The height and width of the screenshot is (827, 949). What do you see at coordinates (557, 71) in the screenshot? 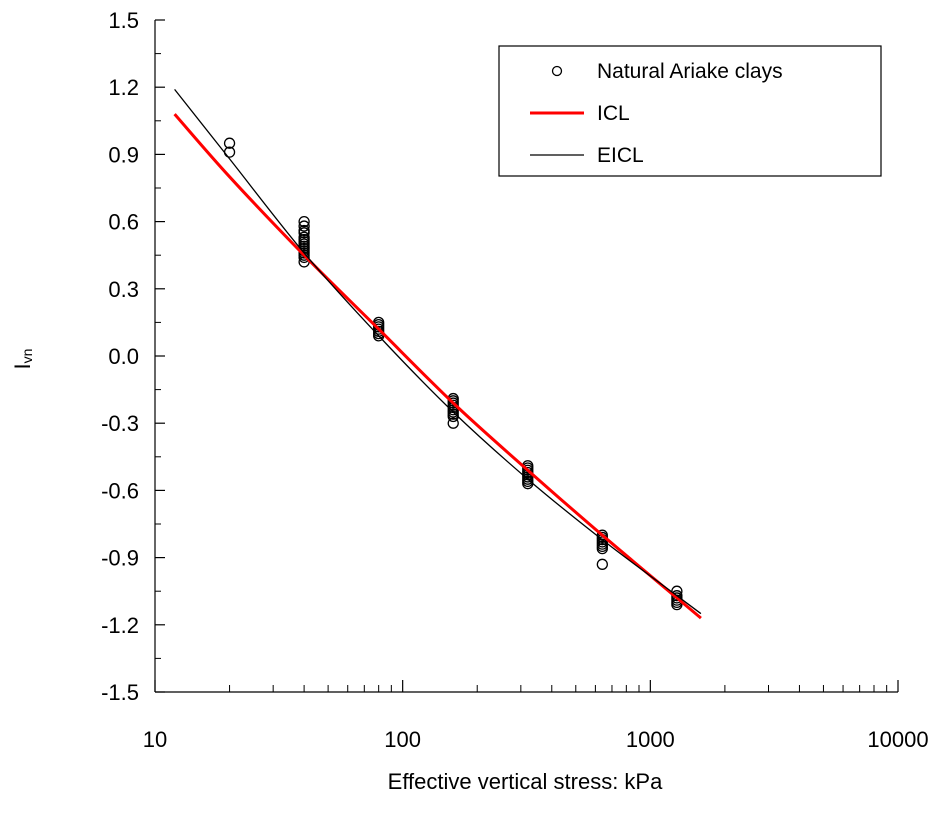
I see `legend-marker` at bounding box center [557, 71].